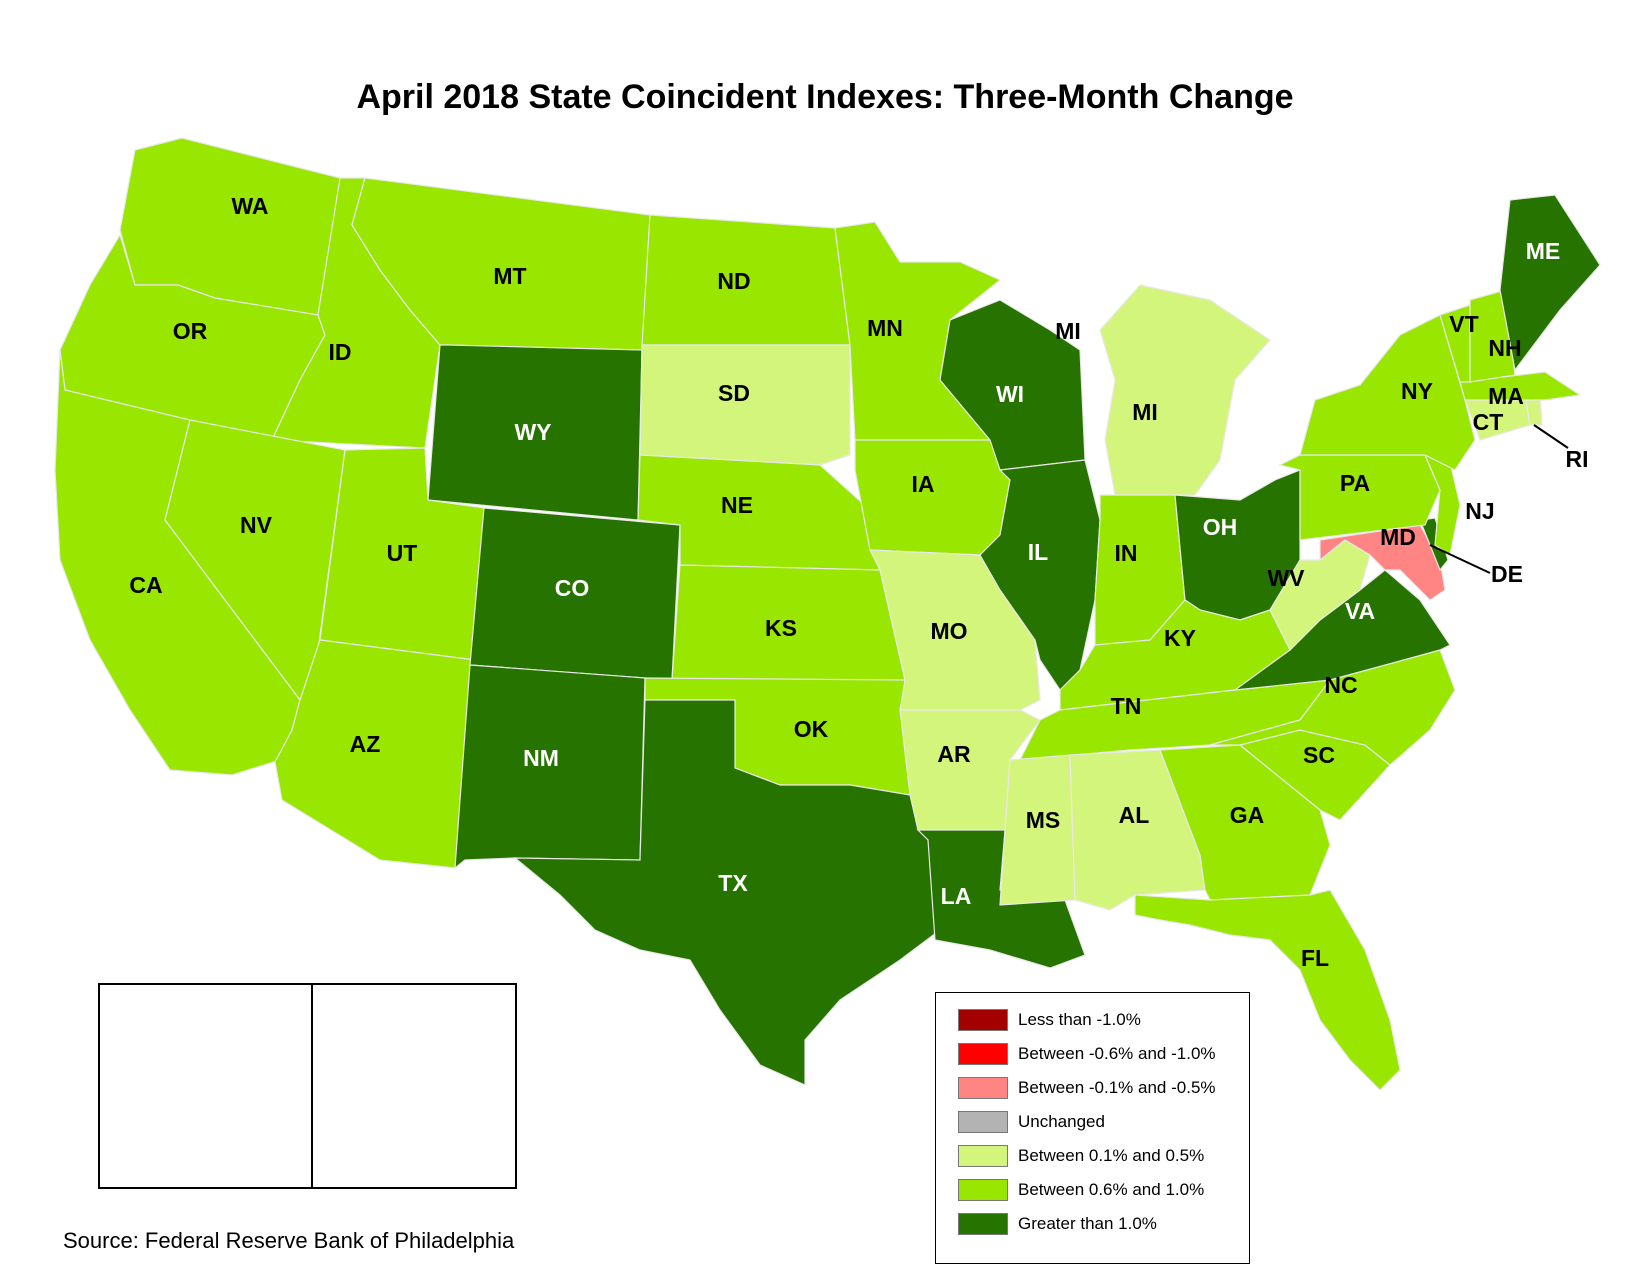 Image resolution: width=1650 pixels, height=1275 pixels. What do you see at coordinates (1117, 1087) in the screenshot?
I see `legend-label: Between -0.1% and -0.5%` at bounding box center [1117, 1087].